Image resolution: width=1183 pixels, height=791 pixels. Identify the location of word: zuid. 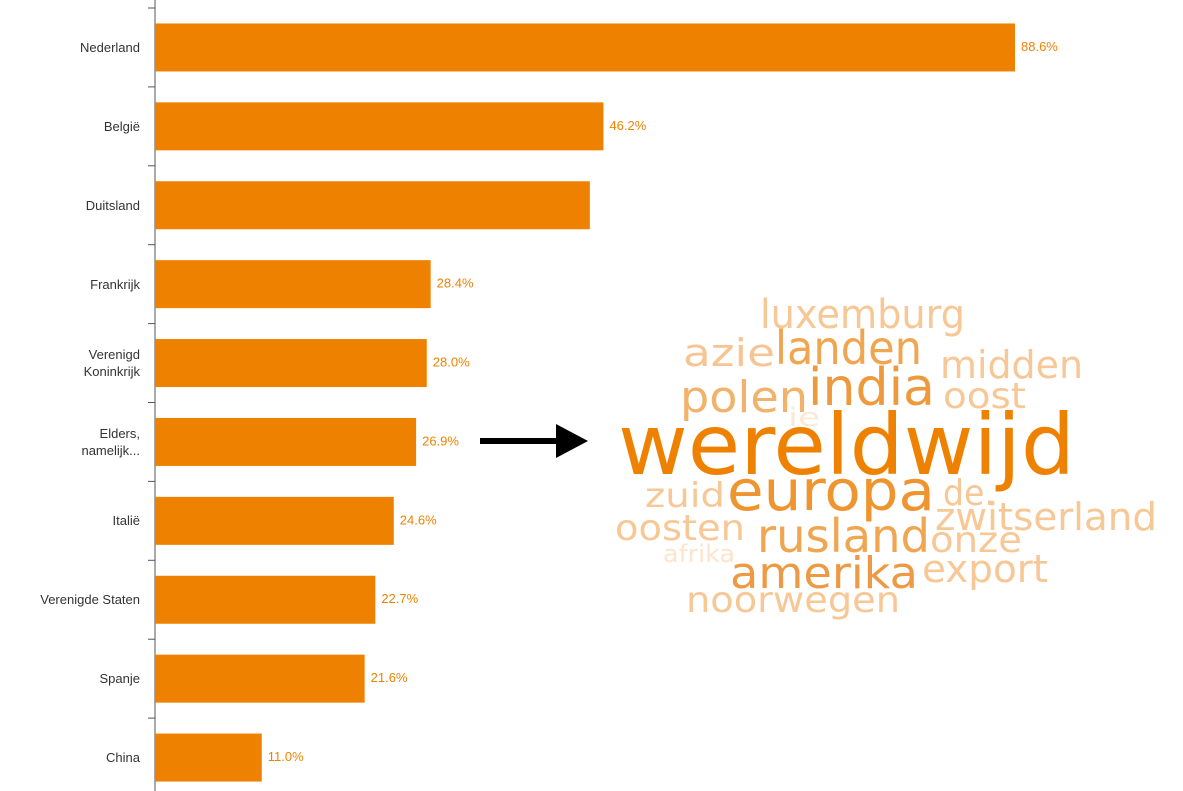
(685, 496).